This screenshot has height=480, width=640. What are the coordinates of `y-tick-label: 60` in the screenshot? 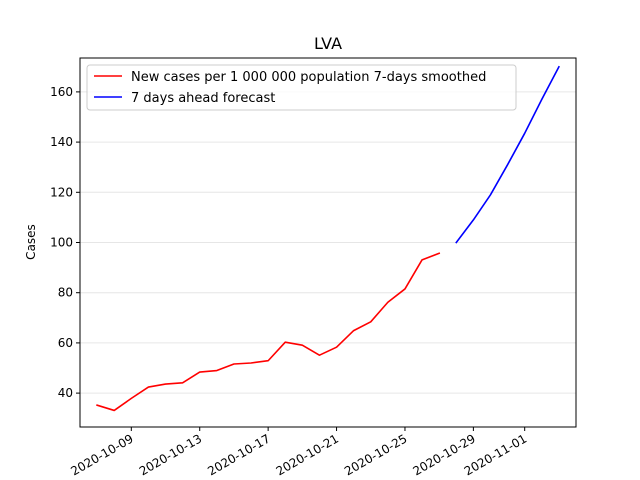 It's located at (65, 343).